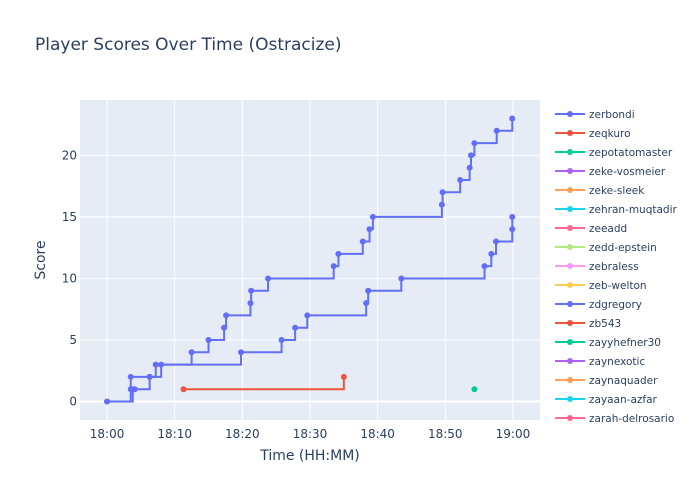 The width and height of the screenshot is (700, 500). I want to click on legend-label: zeeadd, so click(608, 229).